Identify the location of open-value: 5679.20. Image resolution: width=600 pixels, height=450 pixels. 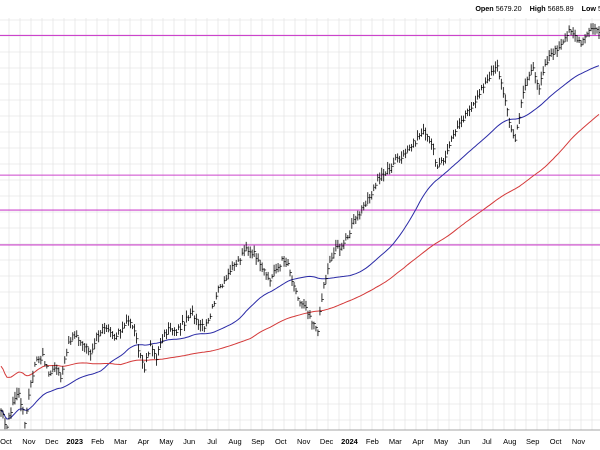
(508, 8).